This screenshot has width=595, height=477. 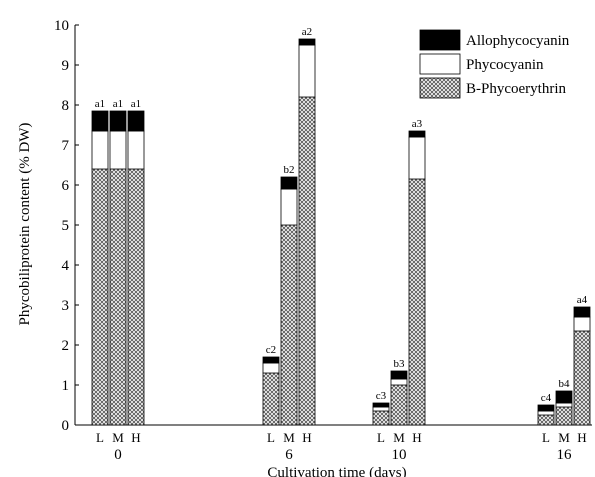 I want to click on y-tick-label: 1, so click(x=66, y=386).